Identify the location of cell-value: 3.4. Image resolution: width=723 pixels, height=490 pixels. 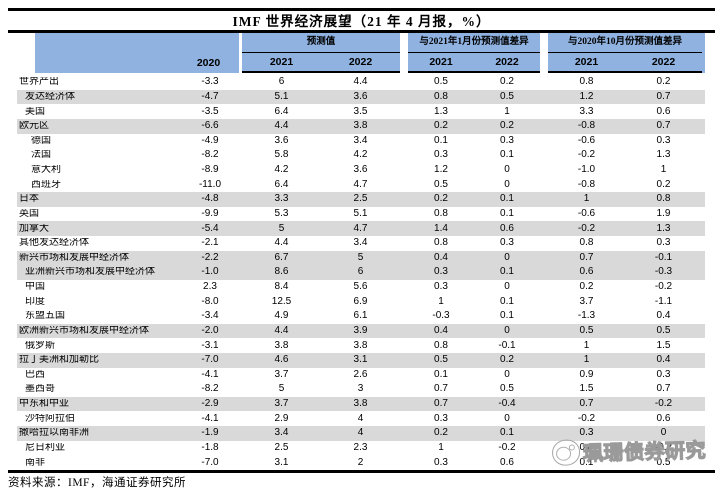
(360, 140).